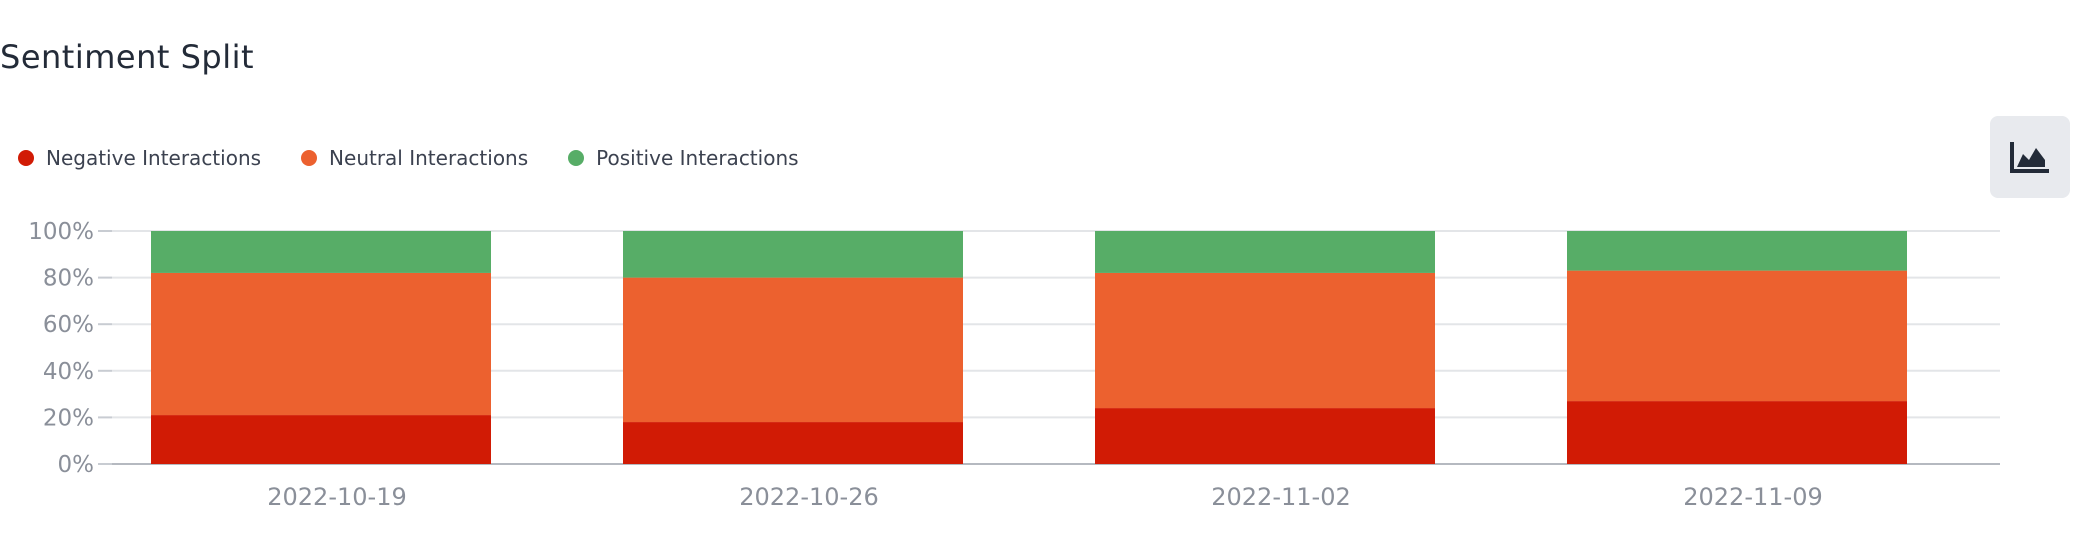 Image resolution: width=2080 pixels, height=538 pixels. I want to click on area-chart-icon, so click(2029, 157).